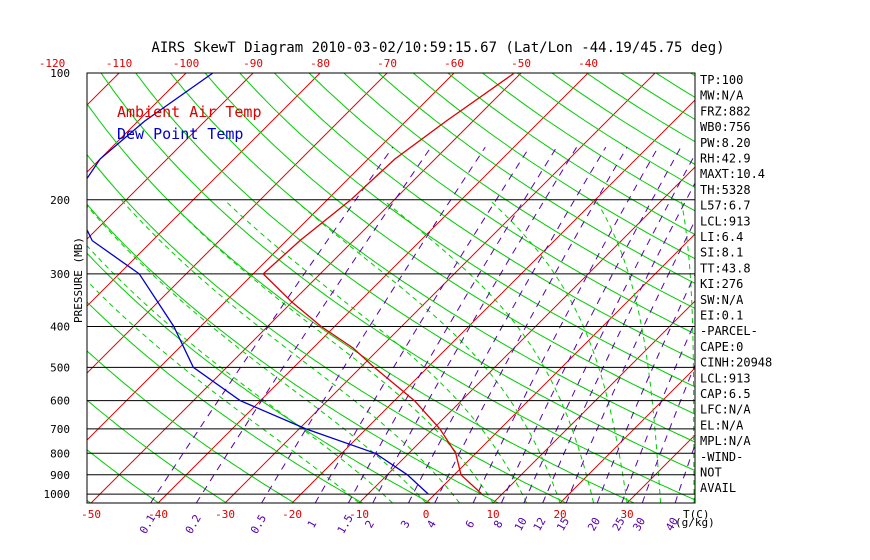  I want to click on pressure-tick-label: 900, so click(60, 475).